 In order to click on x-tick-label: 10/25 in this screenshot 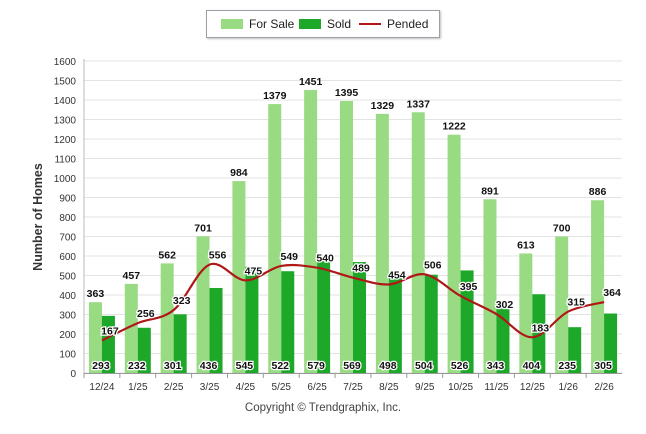, I will do `click(460, 387)`.